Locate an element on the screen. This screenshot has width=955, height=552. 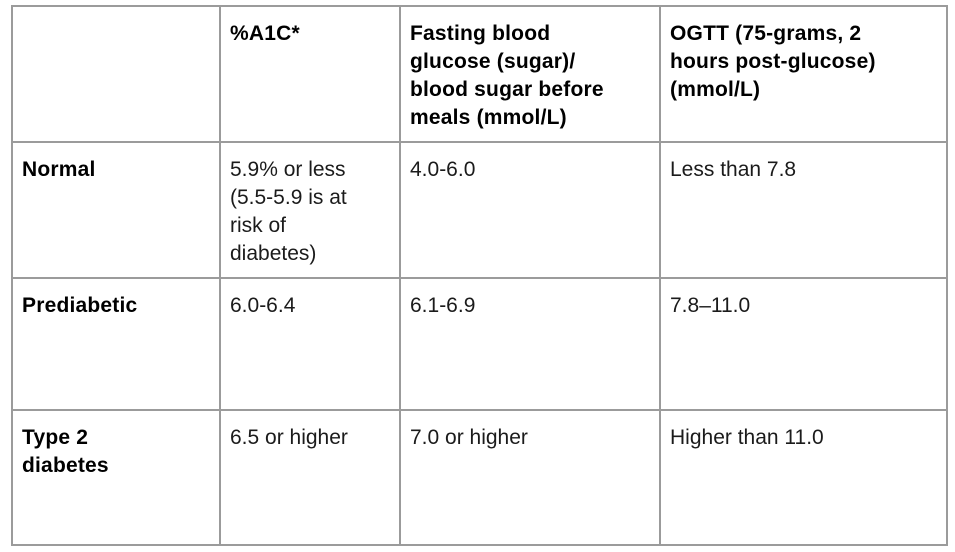
cell-type2-fasting: 7.0 or higher is located at coordinates (530, 477).